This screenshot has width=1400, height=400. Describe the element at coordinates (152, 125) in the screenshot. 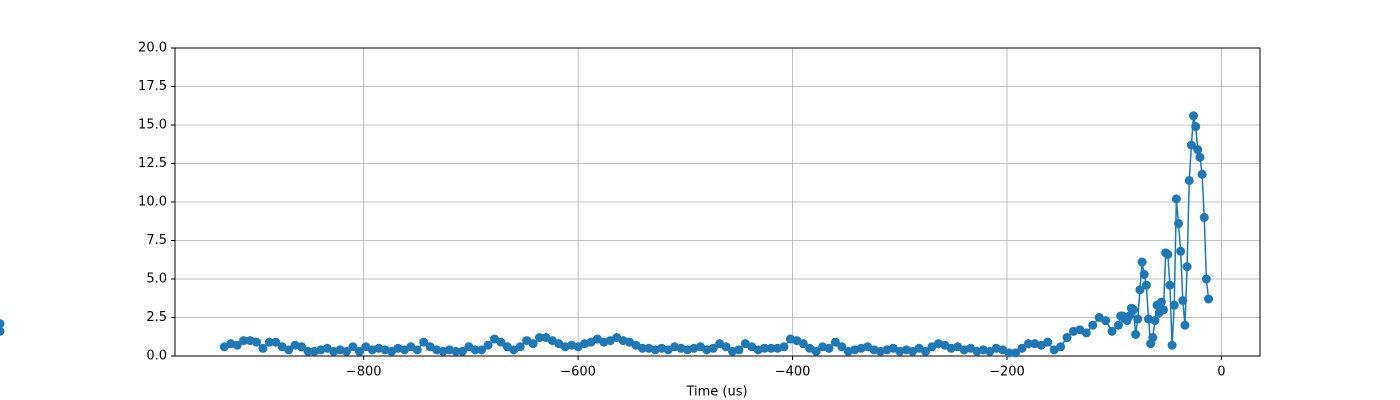

I see `y-tick-label: 15.0` at that location.